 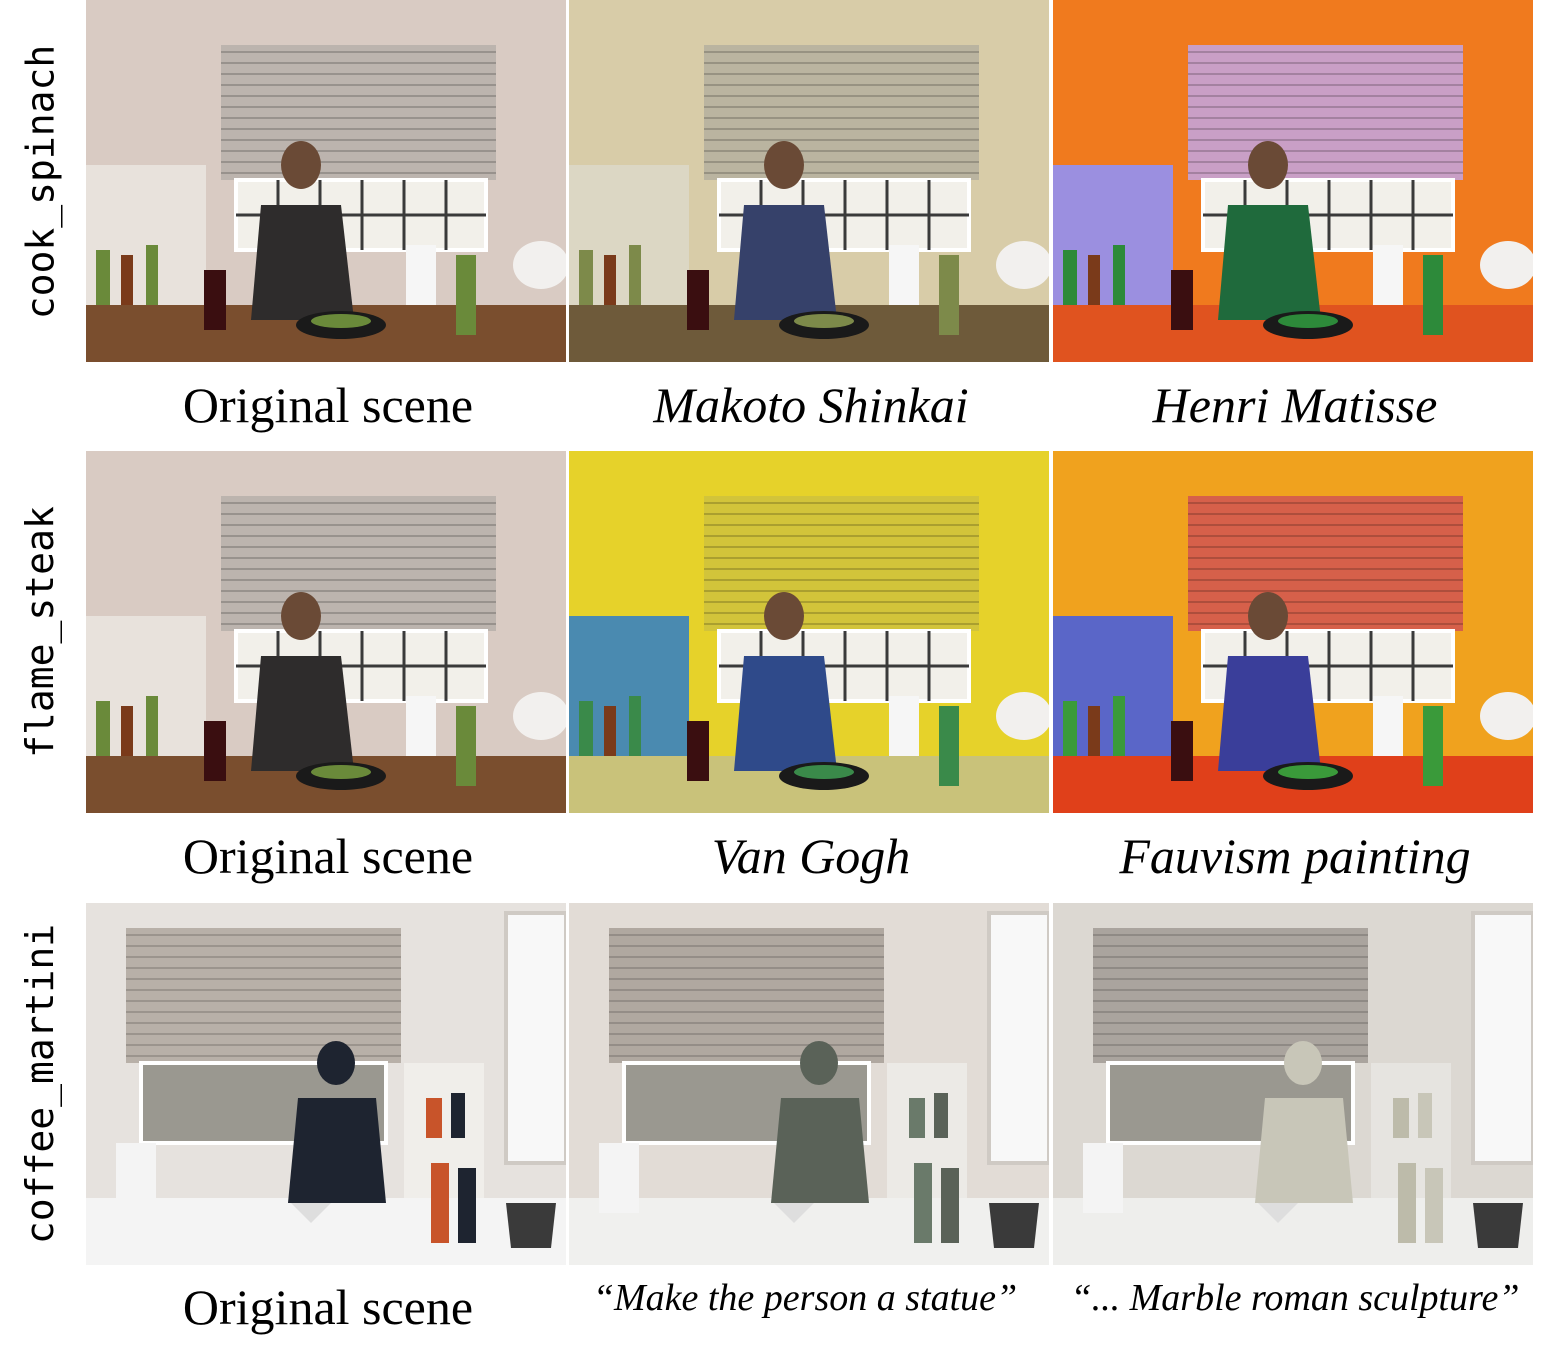 What do you see at coordinates (811, 405) in the screenshot?
I see `caption-style: Makoto Shinkai` at bounding box center [811, 405].